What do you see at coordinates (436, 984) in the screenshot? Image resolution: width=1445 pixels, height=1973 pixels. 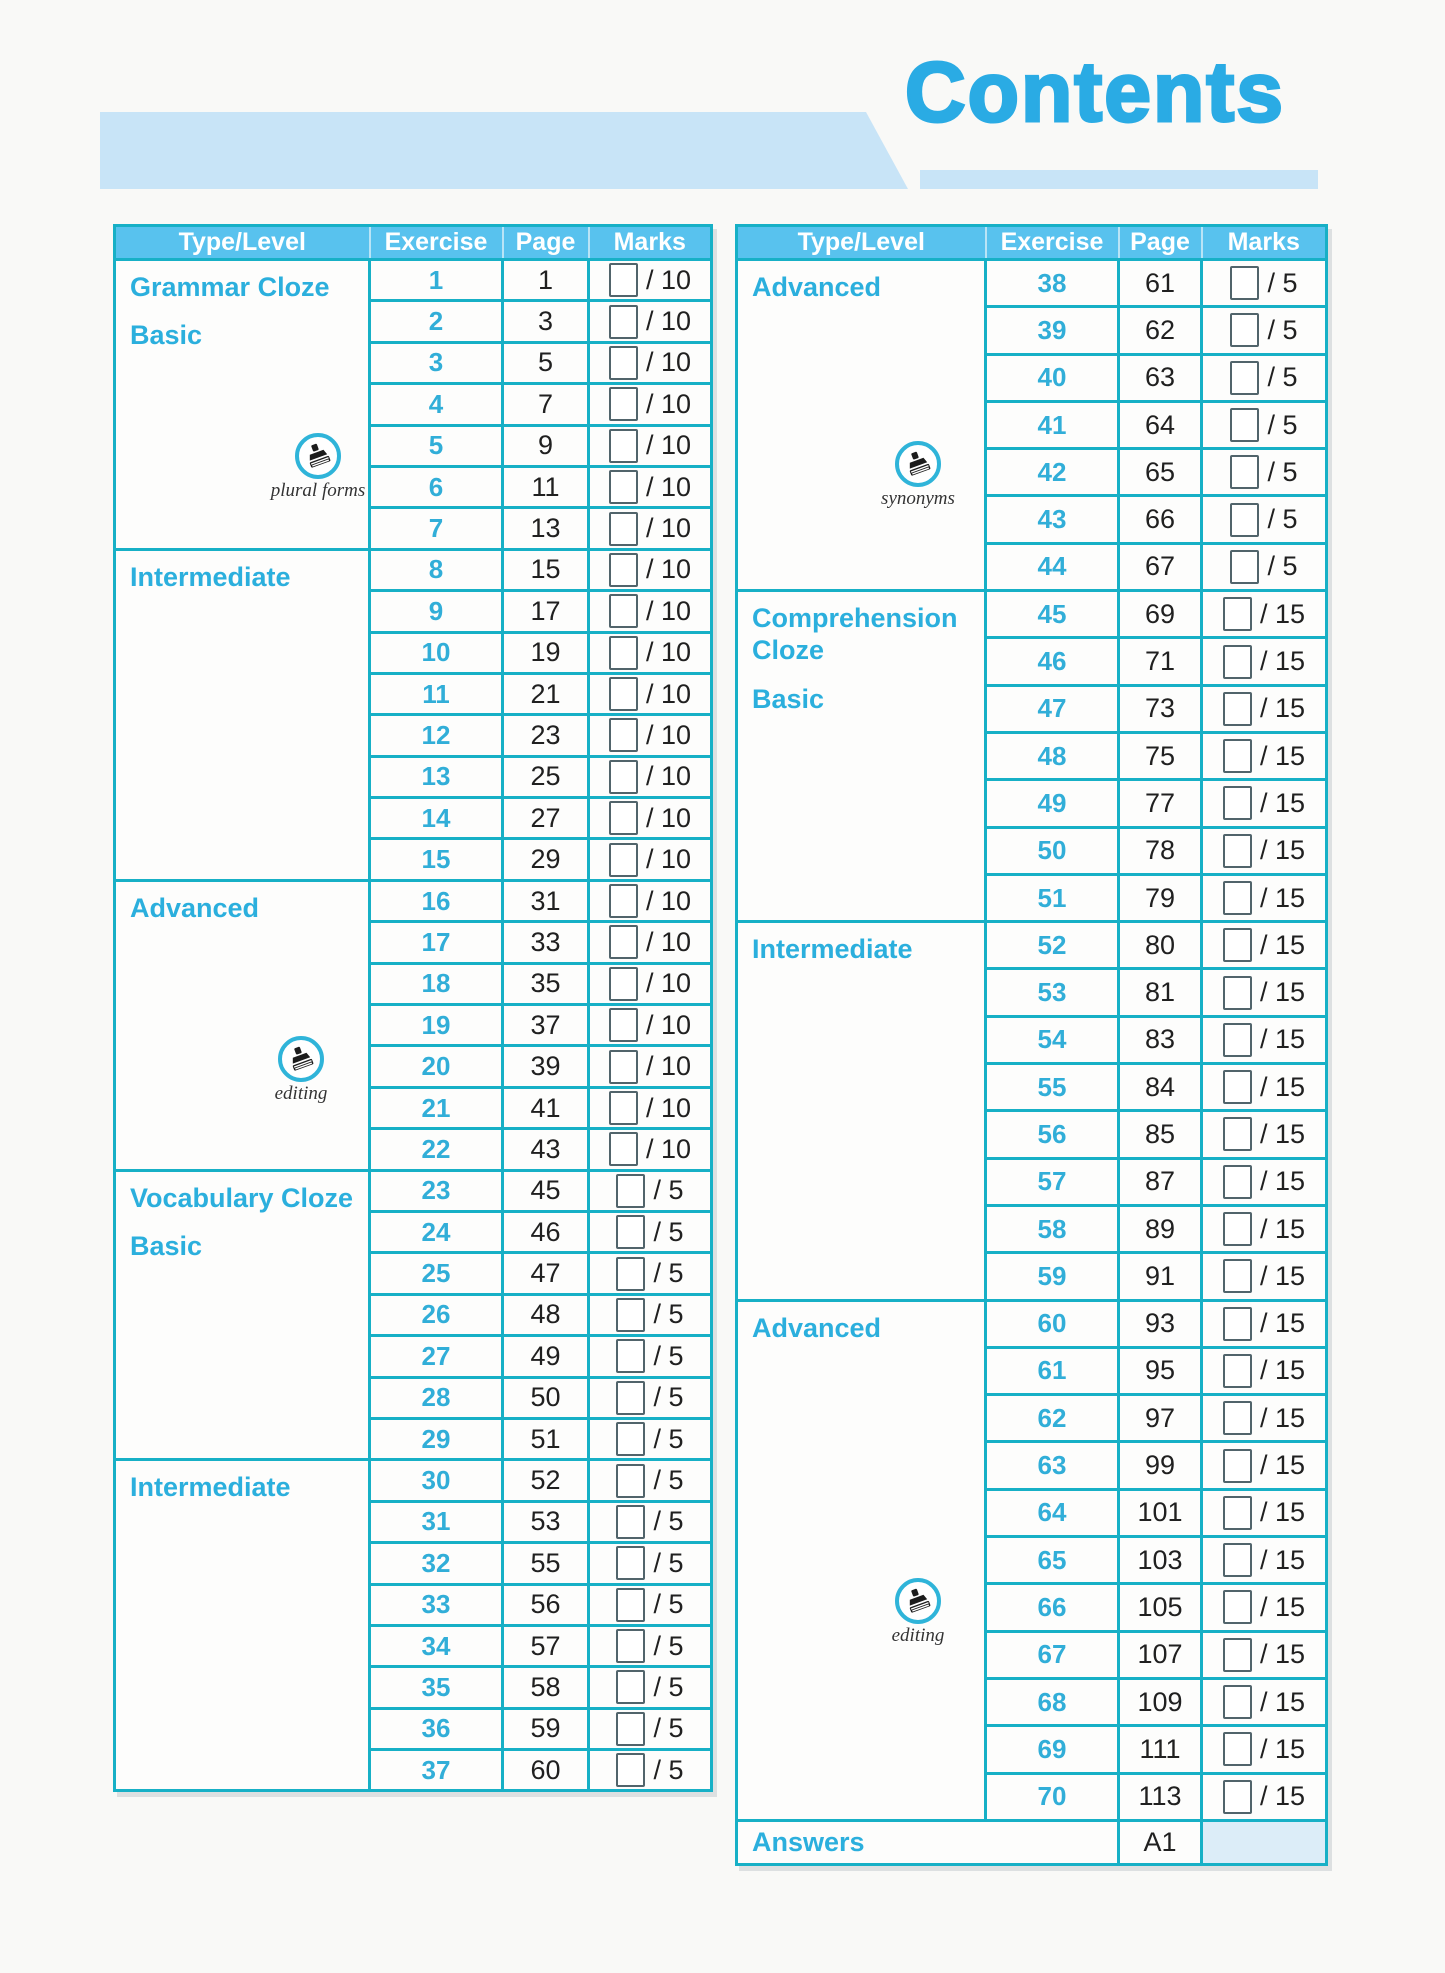 I see `exercise-cell: 18` at bounding box center [436, 984].